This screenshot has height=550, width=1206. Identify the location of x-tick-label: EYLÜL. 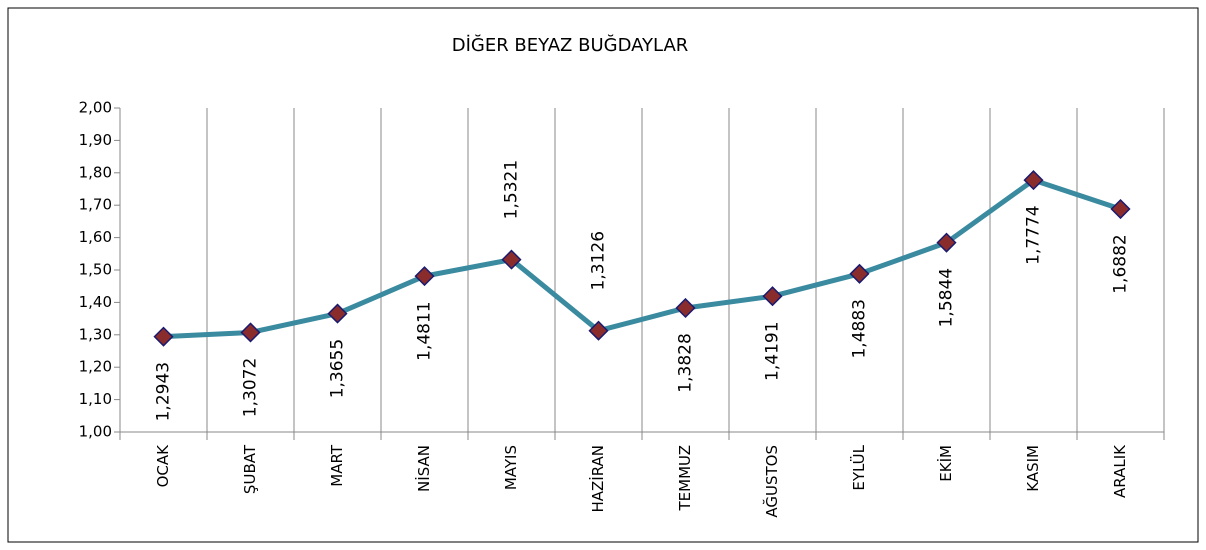
(858, 467).